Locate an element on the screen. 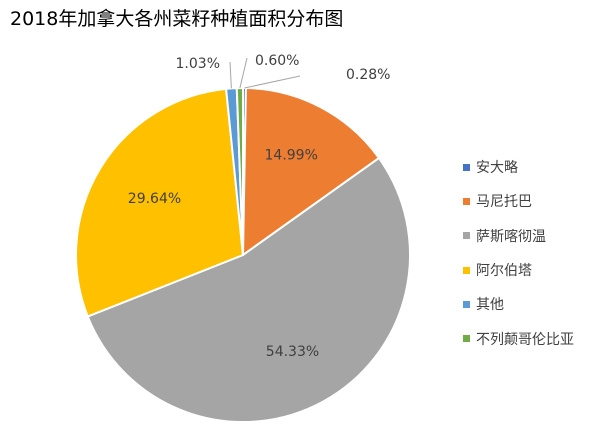  legend-label-0: 安大略 is located at coordinates (497, 168).